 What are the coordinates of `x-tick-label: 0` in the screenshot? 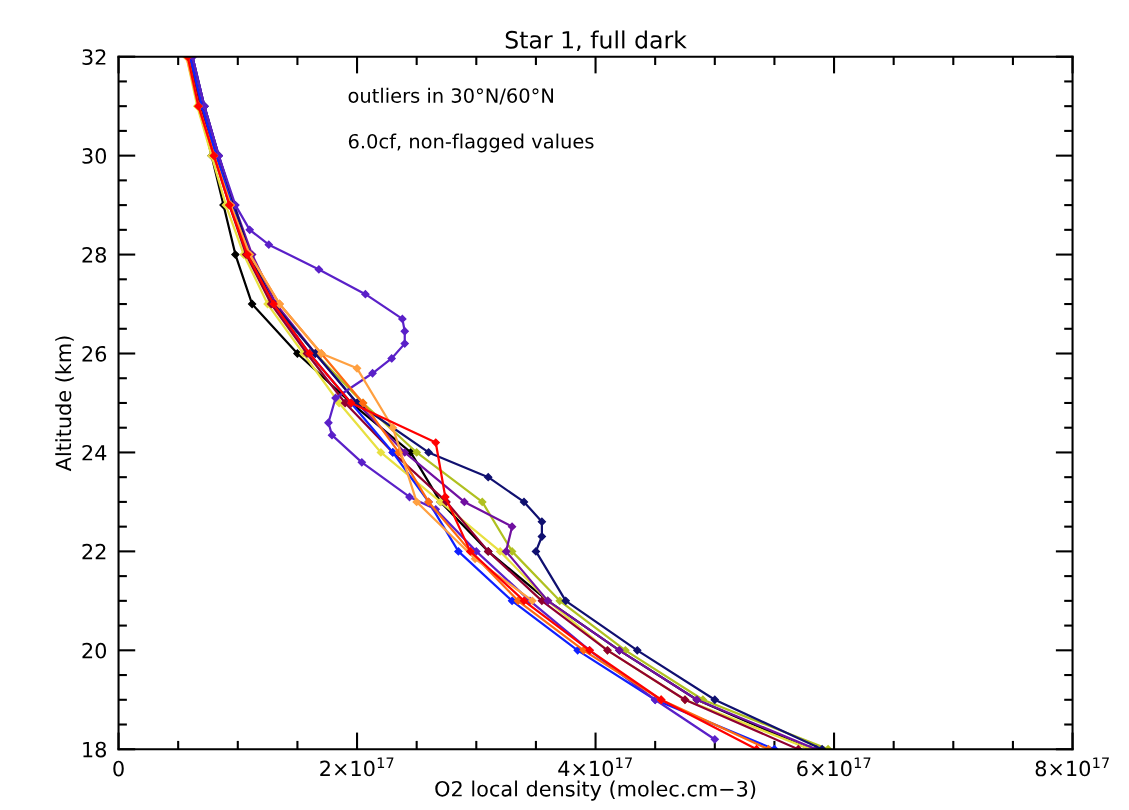 It's located at (118, 768).